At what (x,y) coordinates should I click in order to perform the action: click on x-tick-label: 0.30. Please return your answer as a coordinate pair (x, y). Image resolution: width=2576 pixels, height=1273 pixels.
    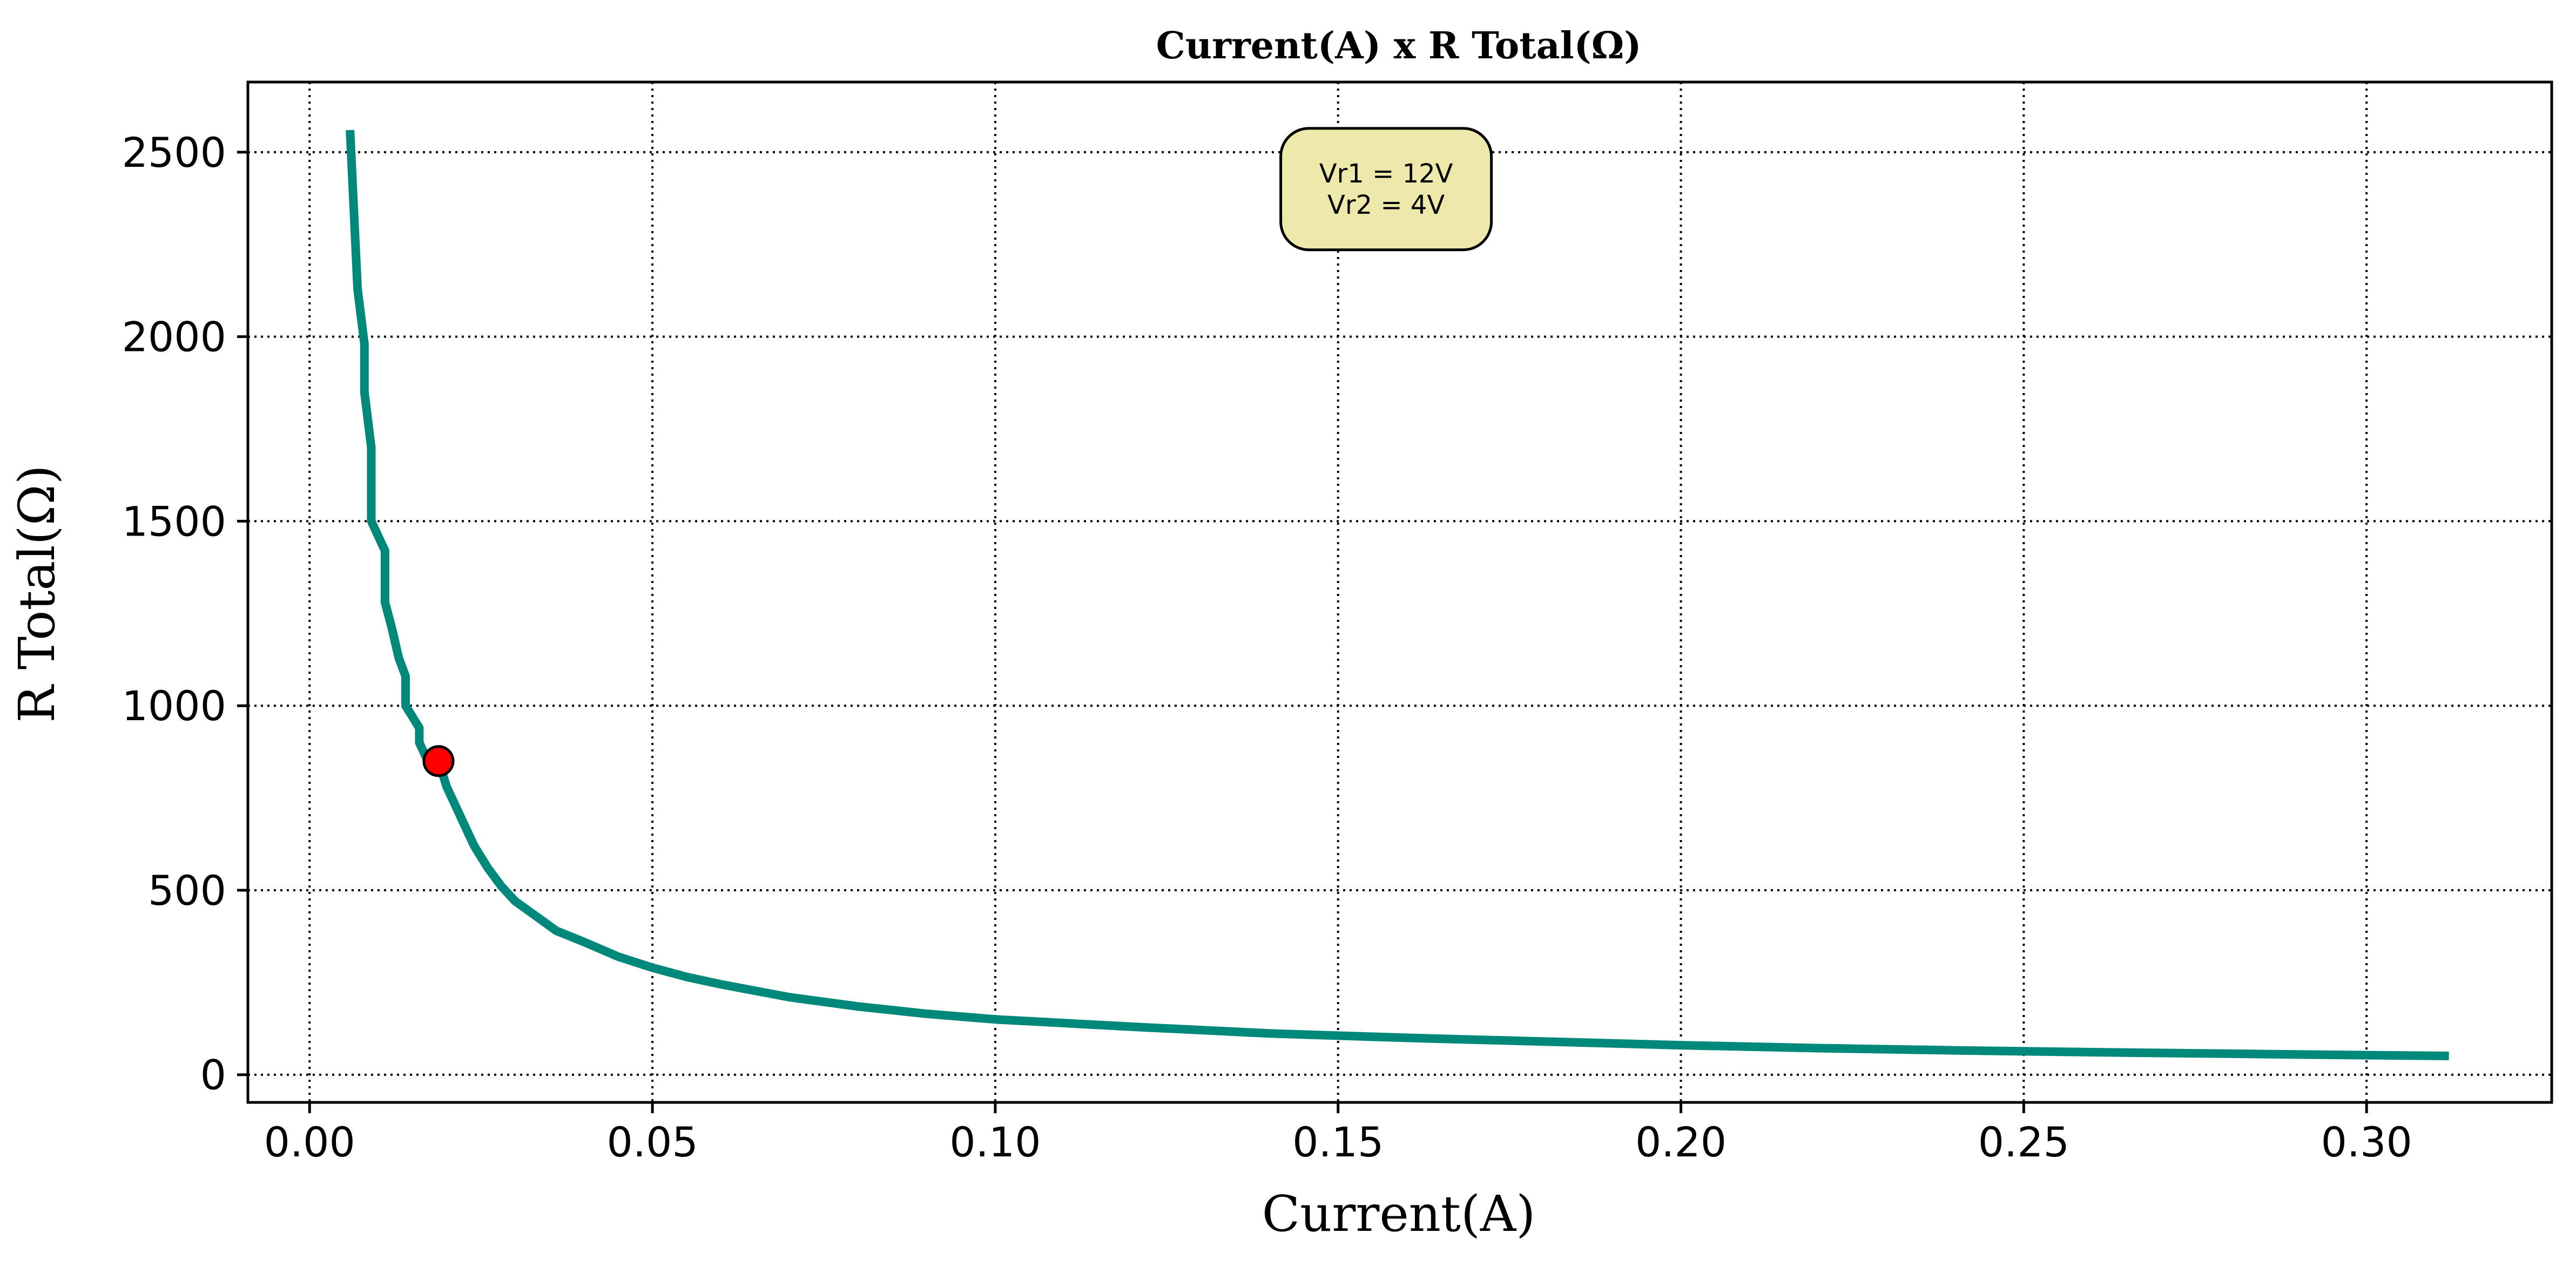
    Looking at the image, I should click on (2366, 1142).